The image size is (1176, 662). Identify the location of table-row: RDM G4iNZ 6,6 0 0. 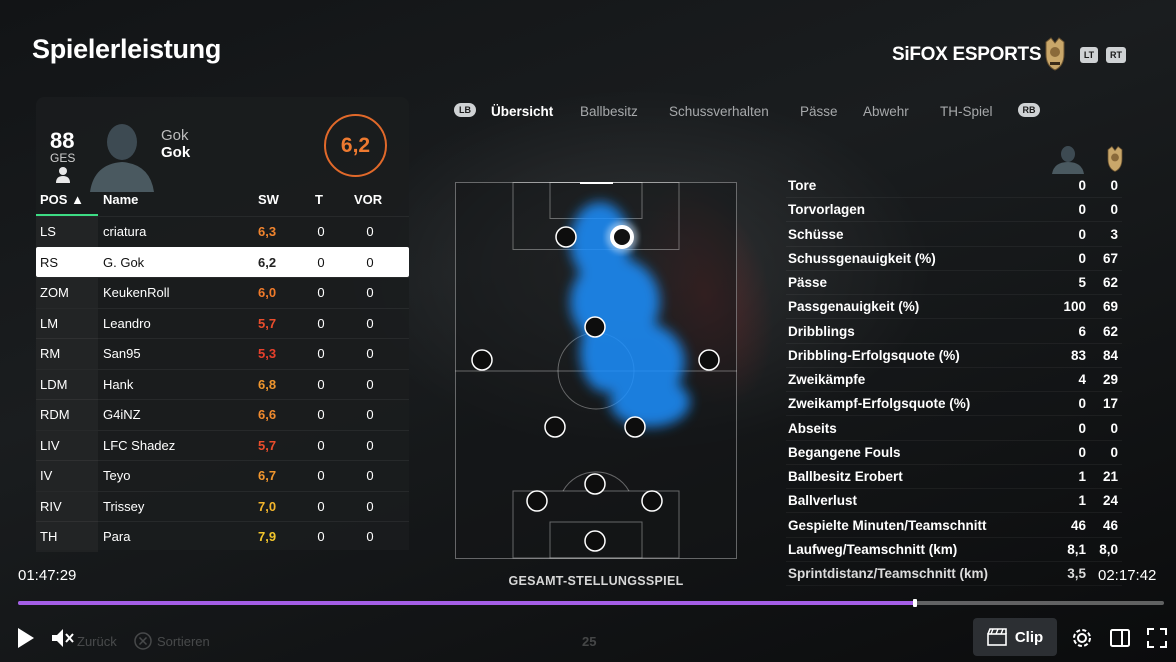
(222, 414).